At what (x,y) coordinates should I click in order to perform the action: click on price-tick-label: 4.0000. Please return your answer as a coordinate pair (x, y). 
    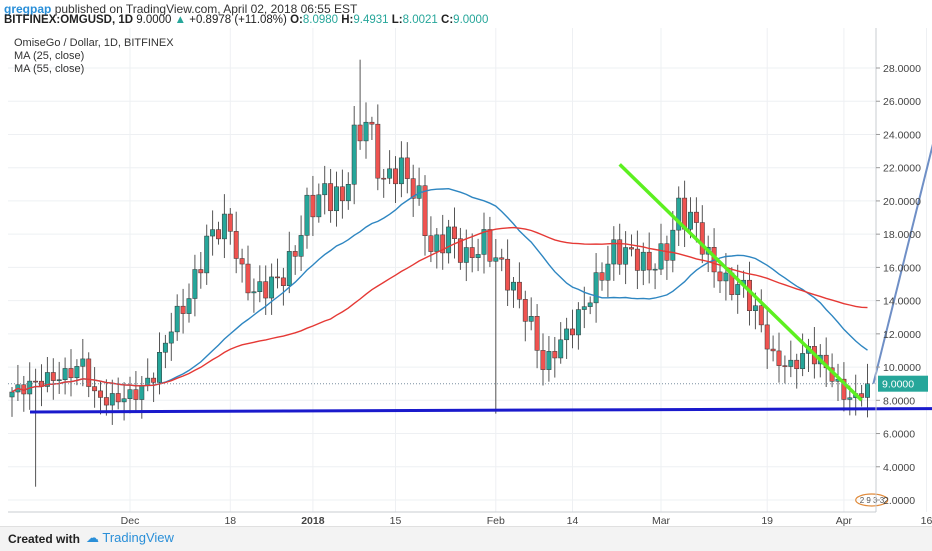
    Looking at the image, I should click on (899, 468).